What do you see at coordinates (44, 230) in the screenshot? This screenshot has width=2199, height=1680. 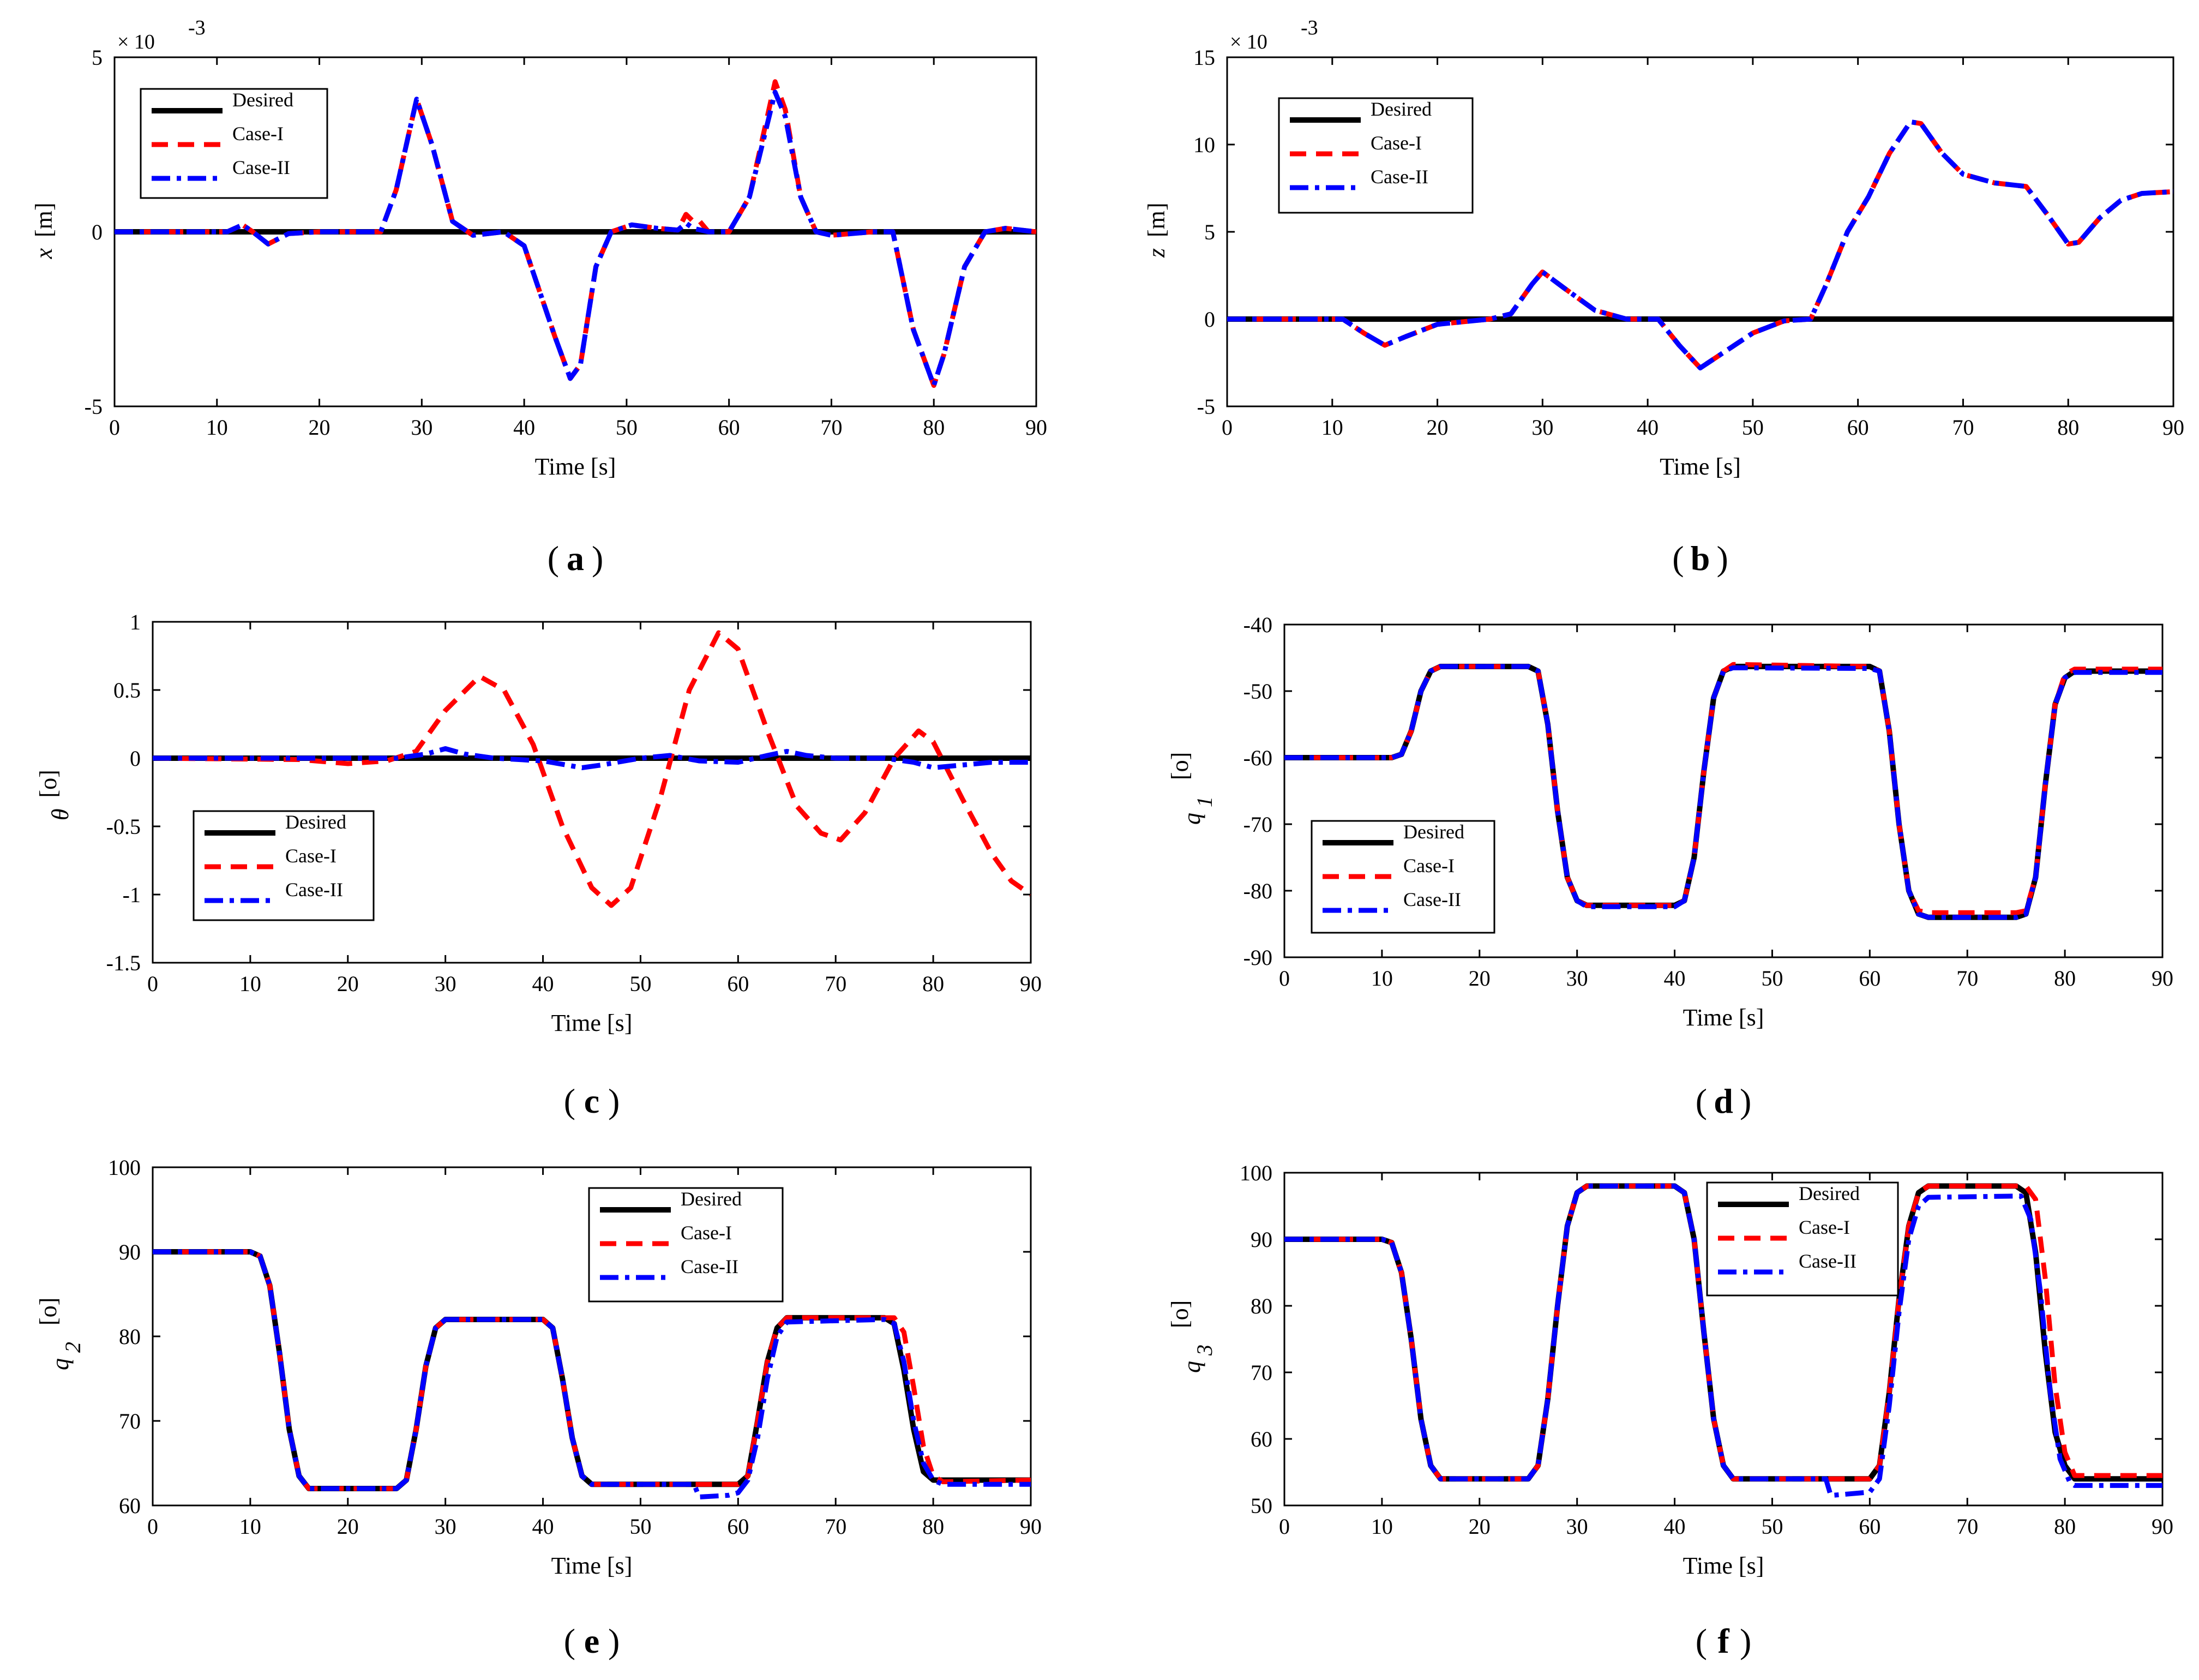 I see `y-axis-label: x [m]` at bounding box center [44, 230].